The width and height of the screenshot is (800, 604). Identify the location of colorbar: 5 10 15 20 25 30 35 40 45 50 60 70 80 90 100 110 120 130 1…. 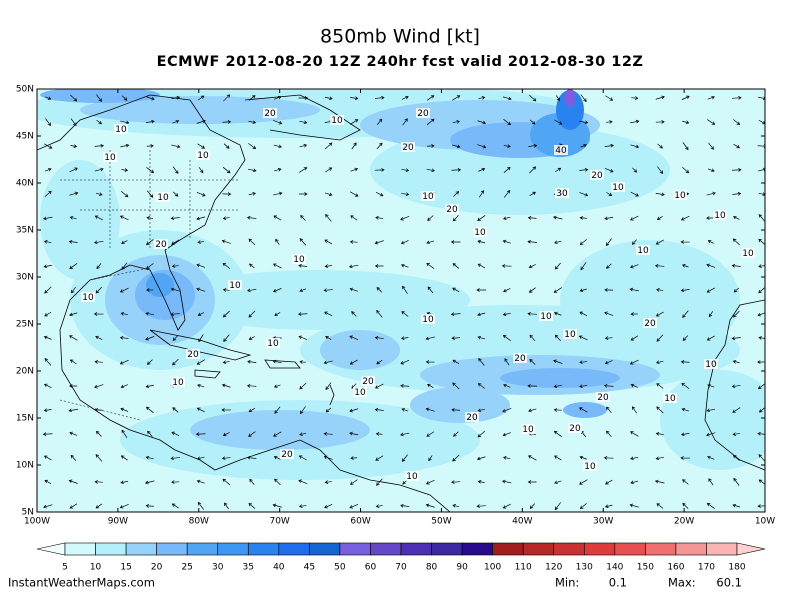
(401, 557).